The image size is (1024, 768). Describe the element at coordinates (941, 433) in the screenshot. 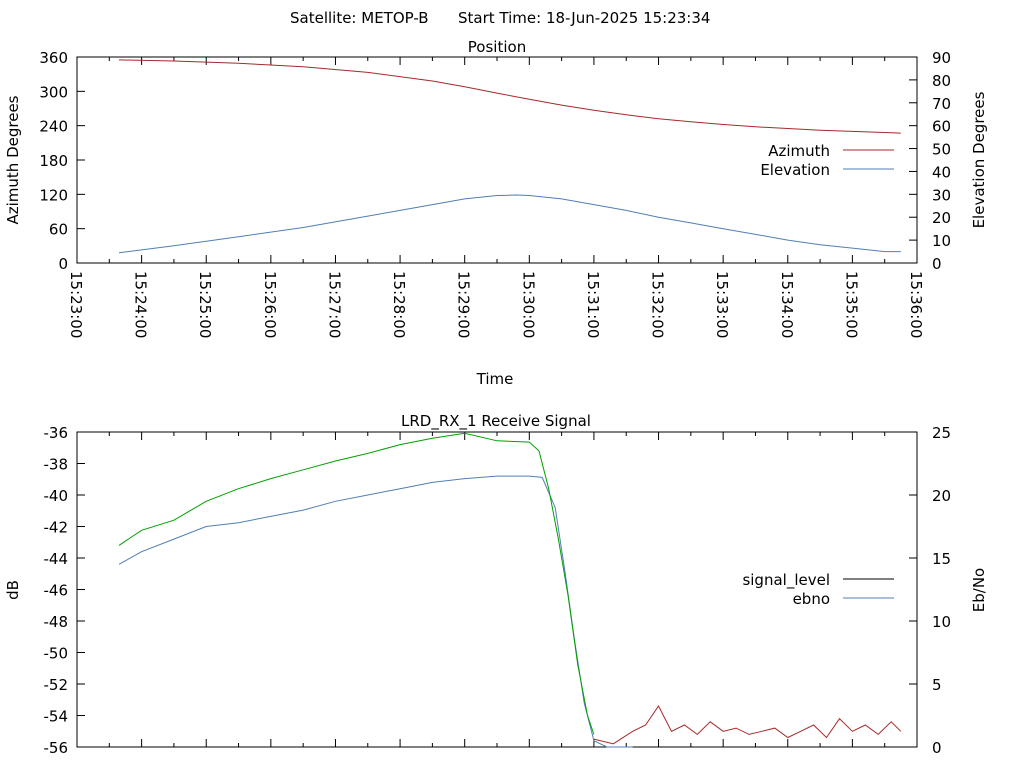

I see `y2-tick-label: 25` at that location.